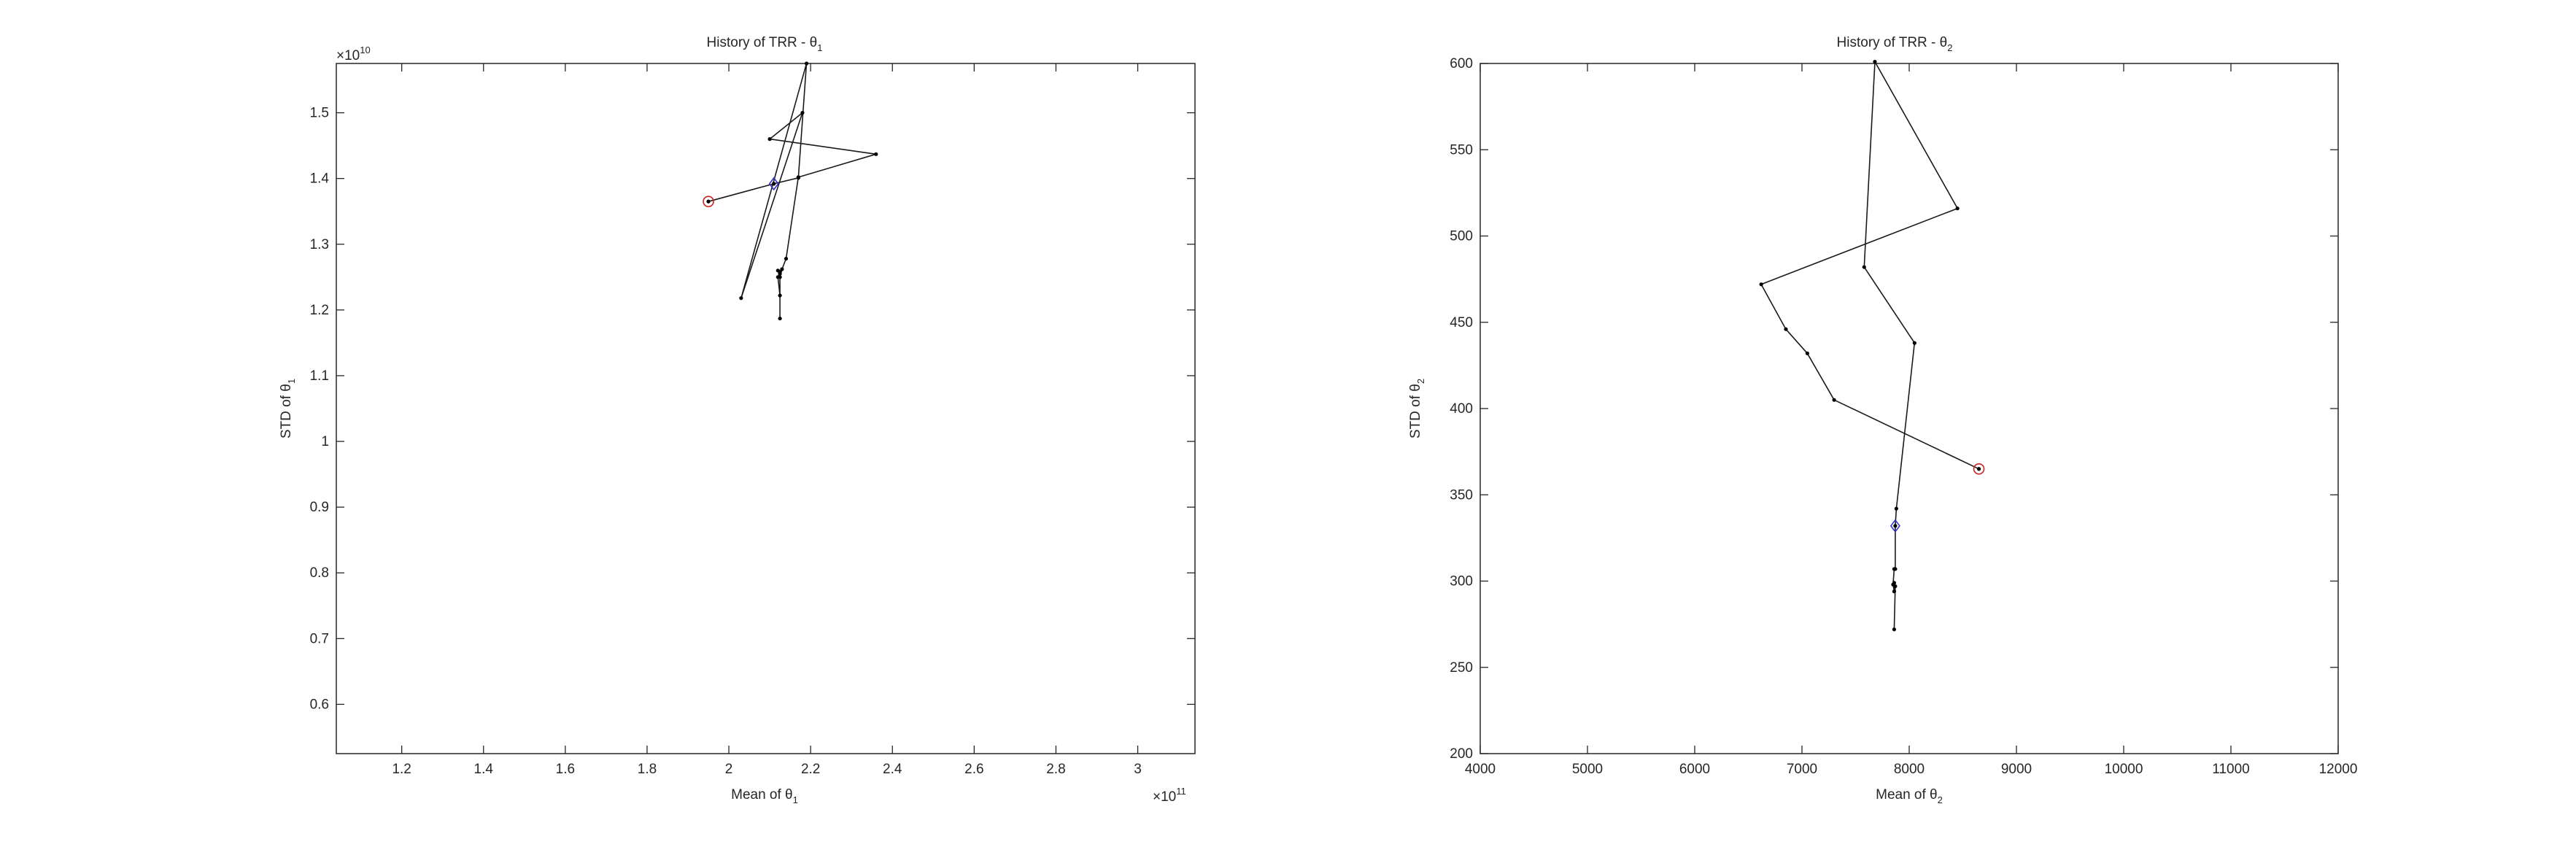  What do you see at coordinates (1461, 668) in the screenshot?
I see `y-tick-label: 250` at bounding box center [1461, 668].